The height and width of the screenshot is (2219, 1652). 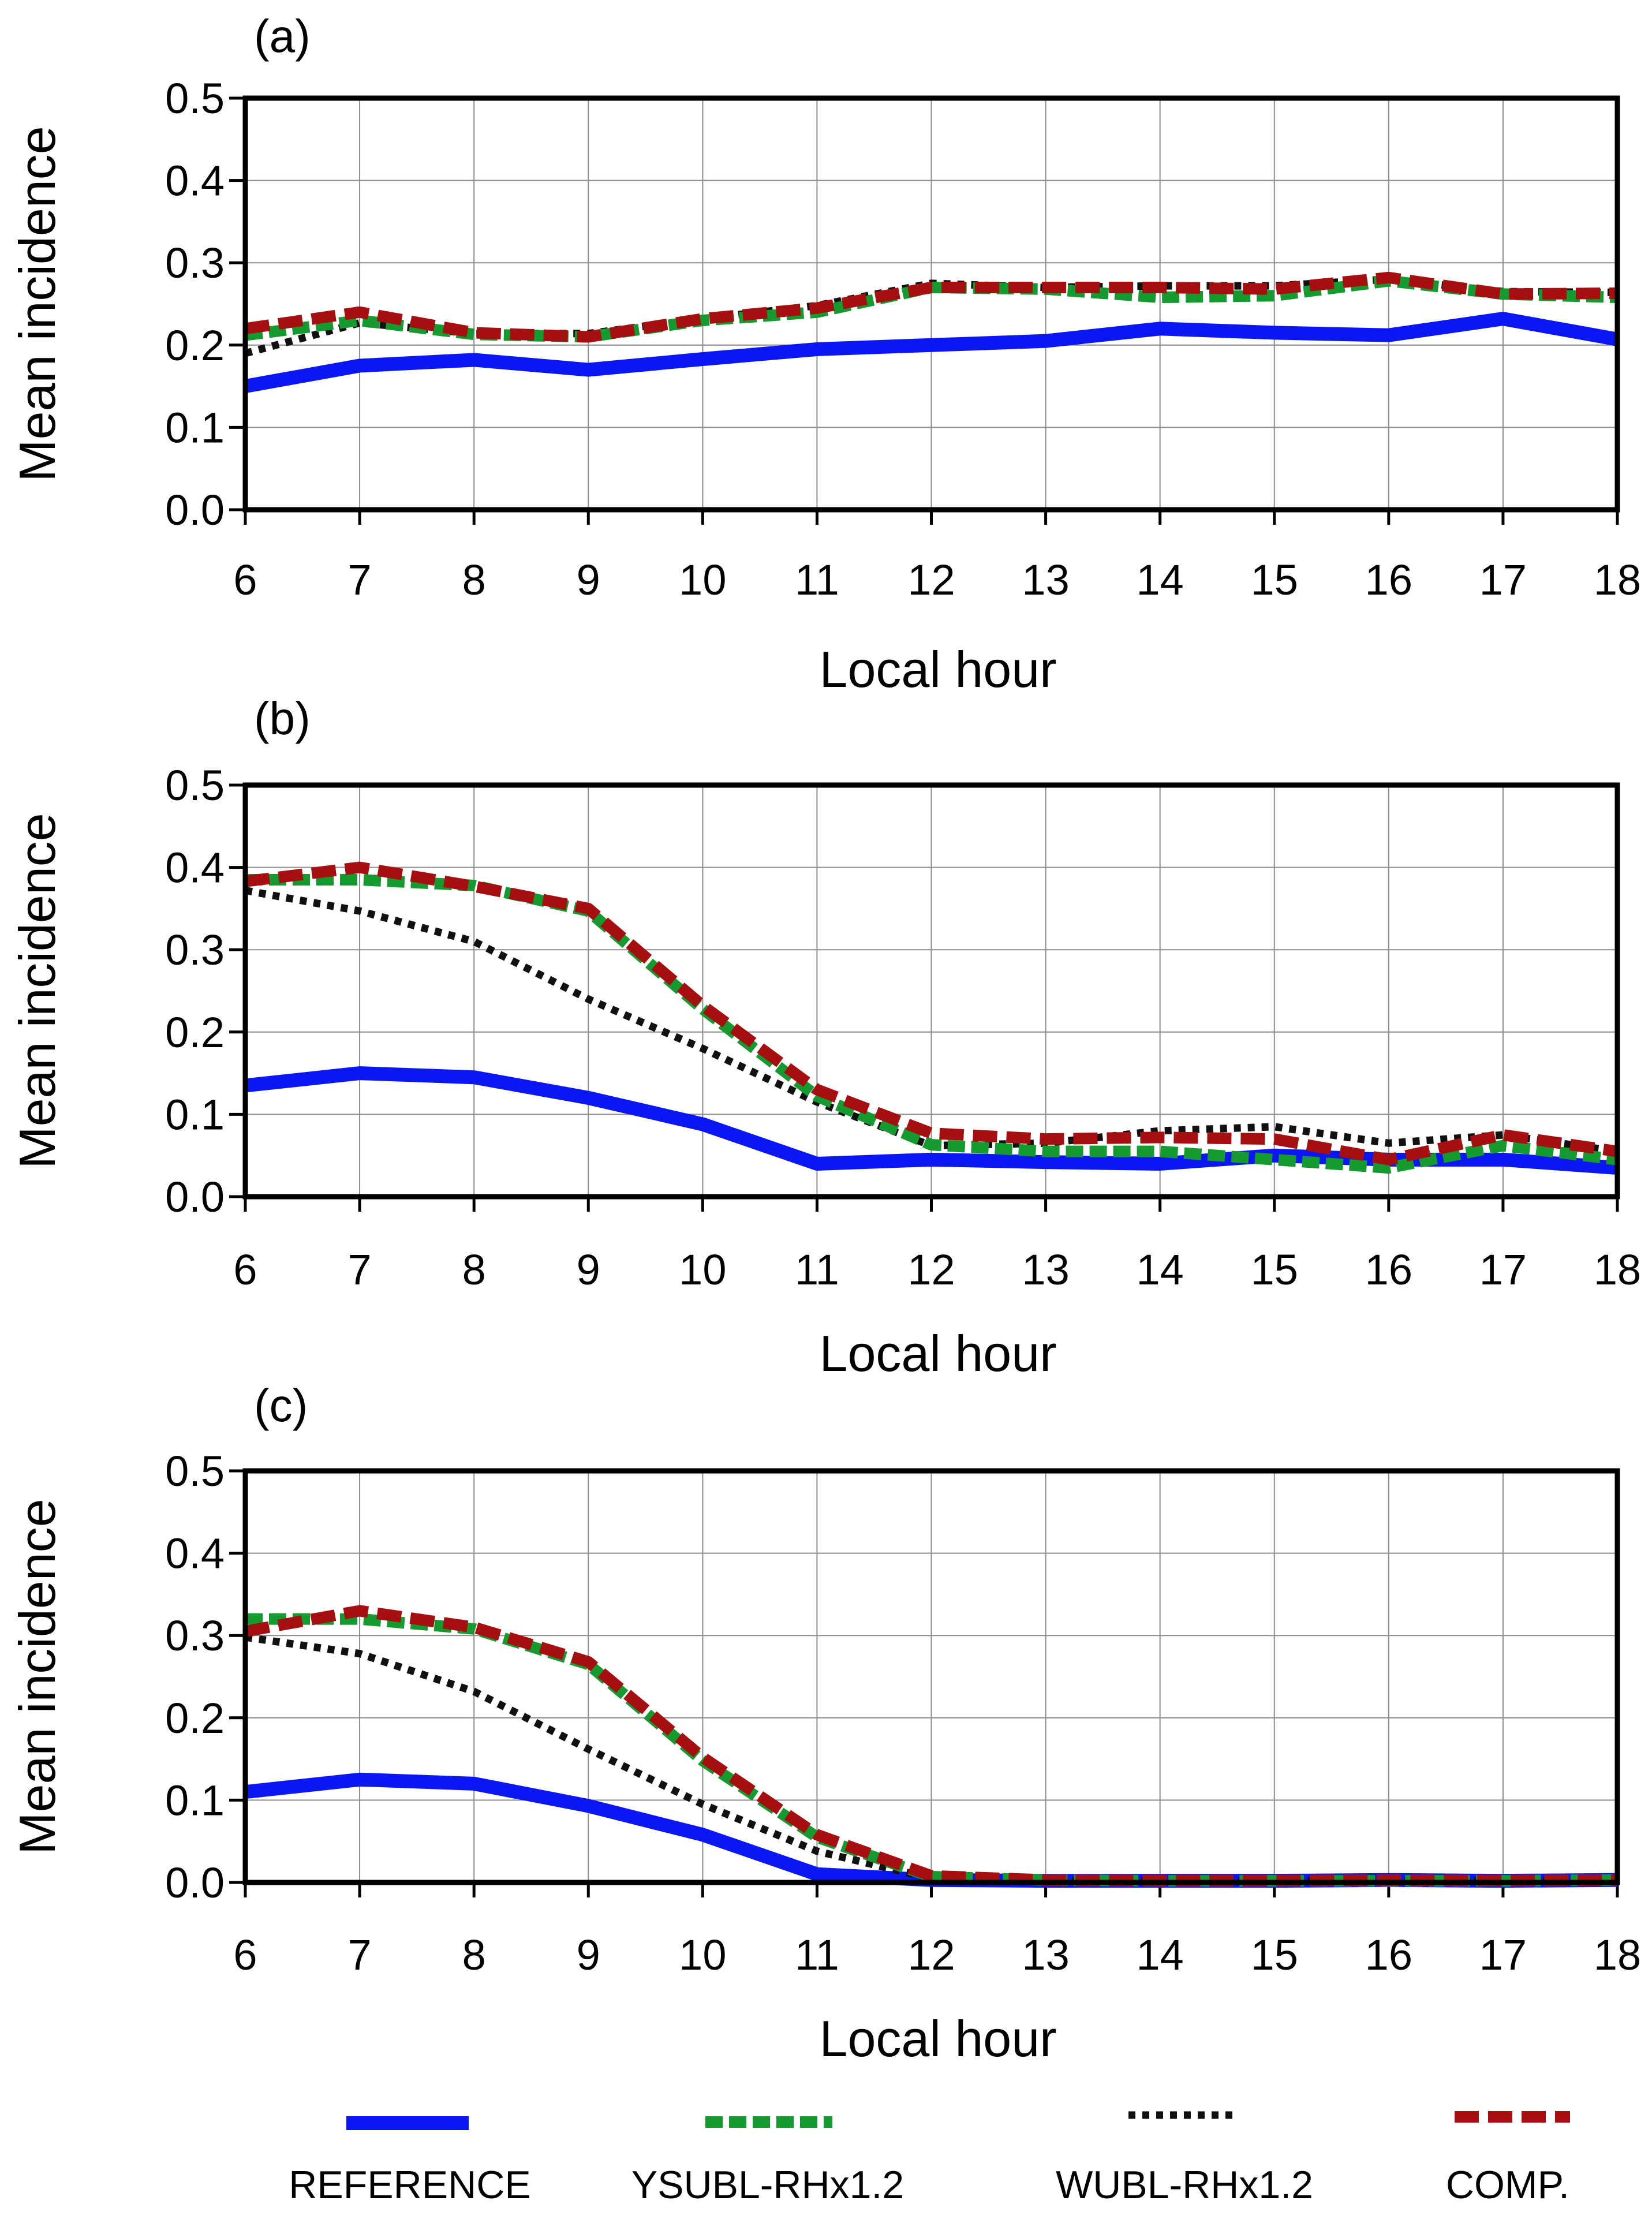 I want to click on series-line-reference, so click(x=931, y=352).